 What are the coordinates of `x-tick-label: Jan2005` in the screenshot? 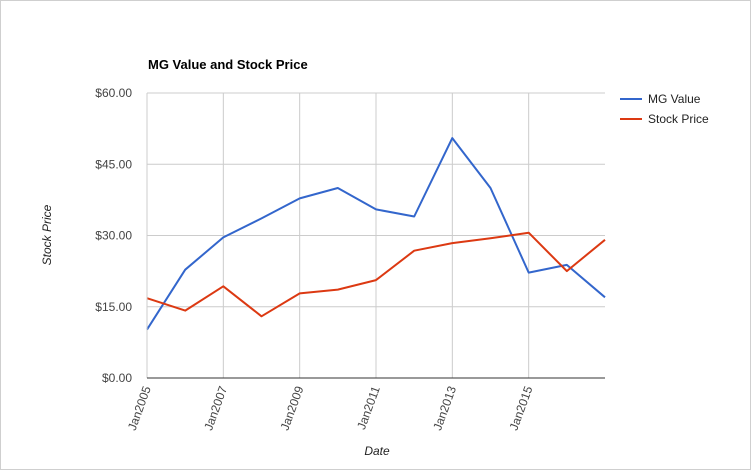 It's located at (139, 408).